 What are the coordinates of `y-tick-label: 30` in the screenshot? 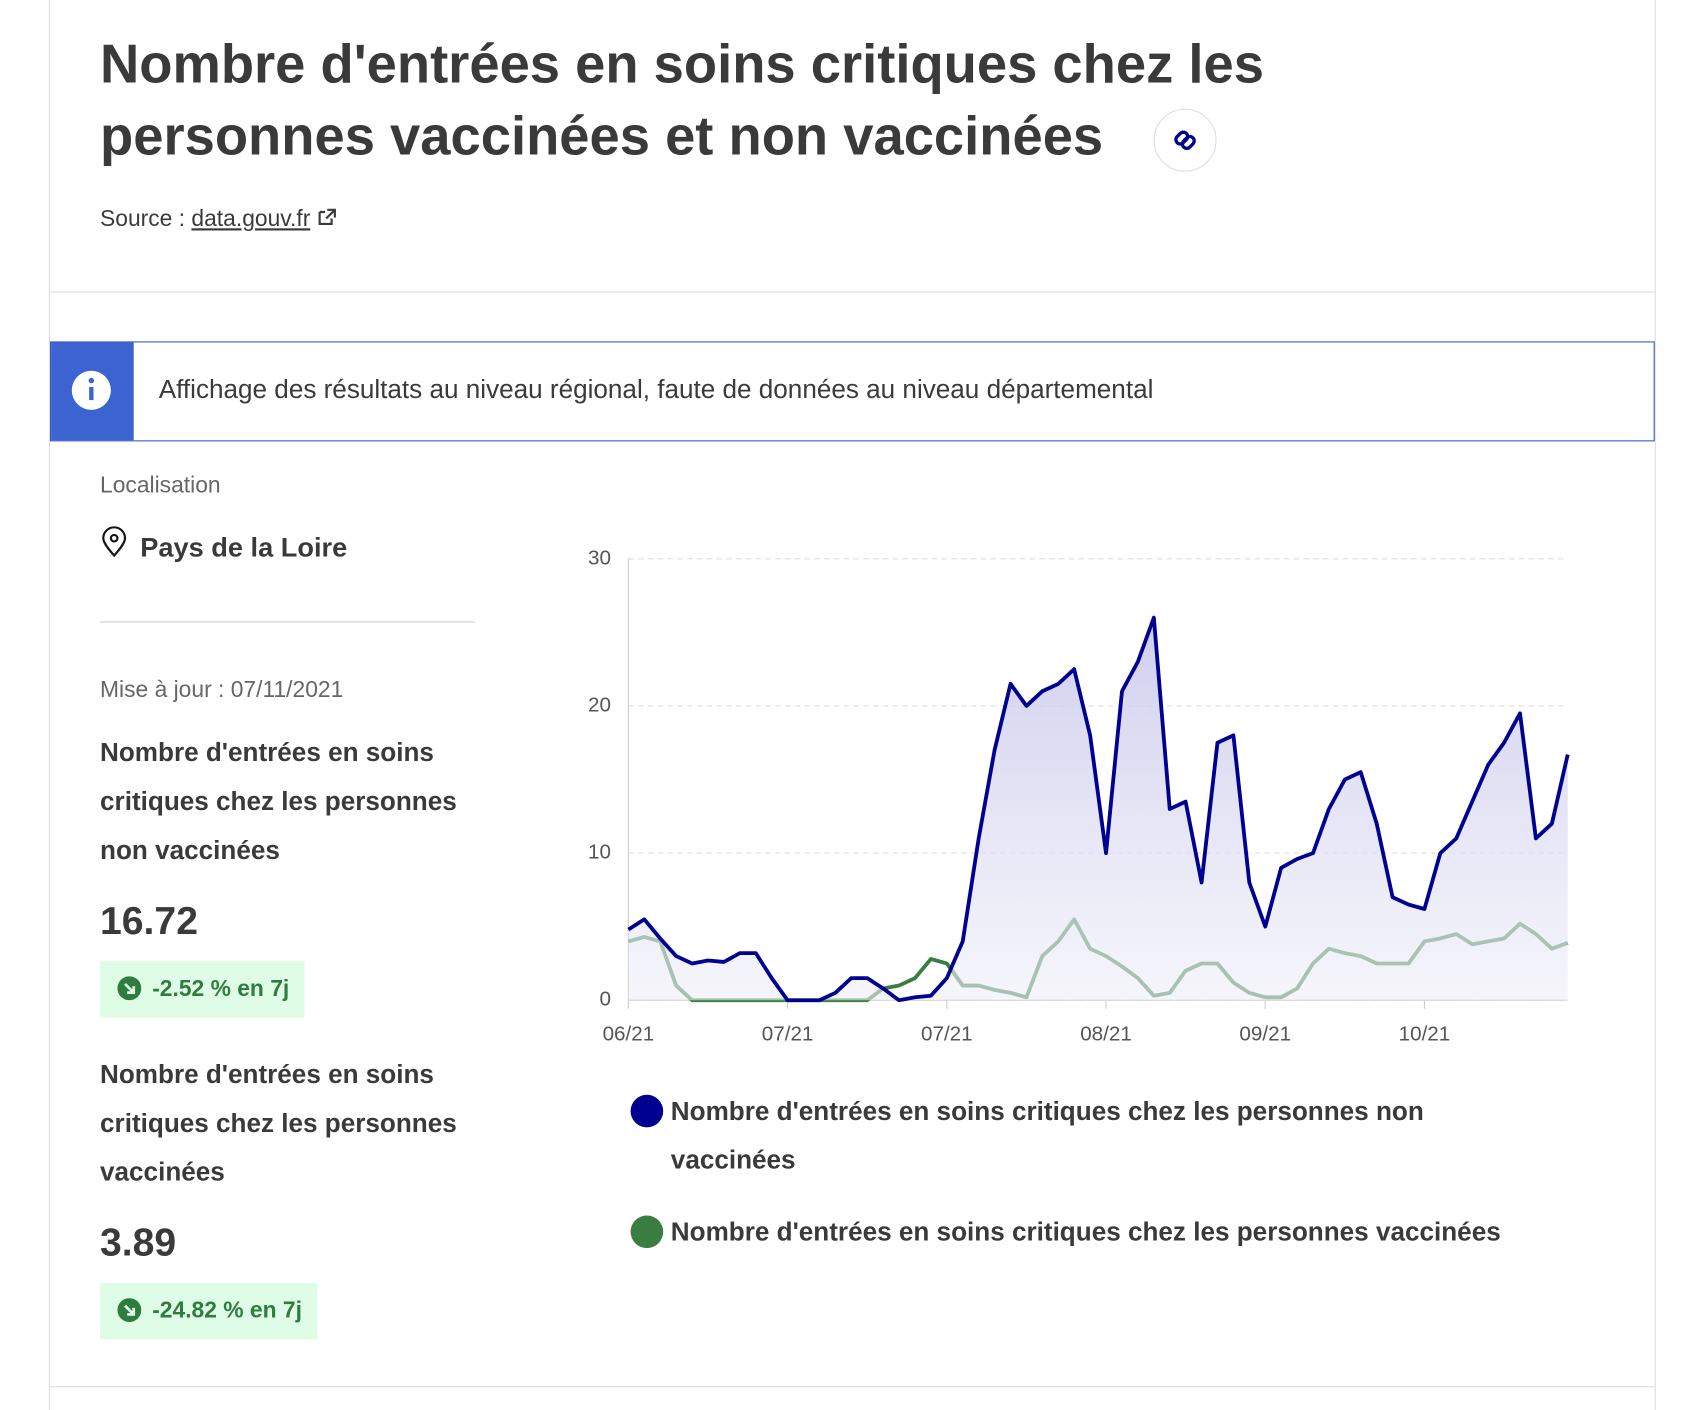 It's located at (599, 557).